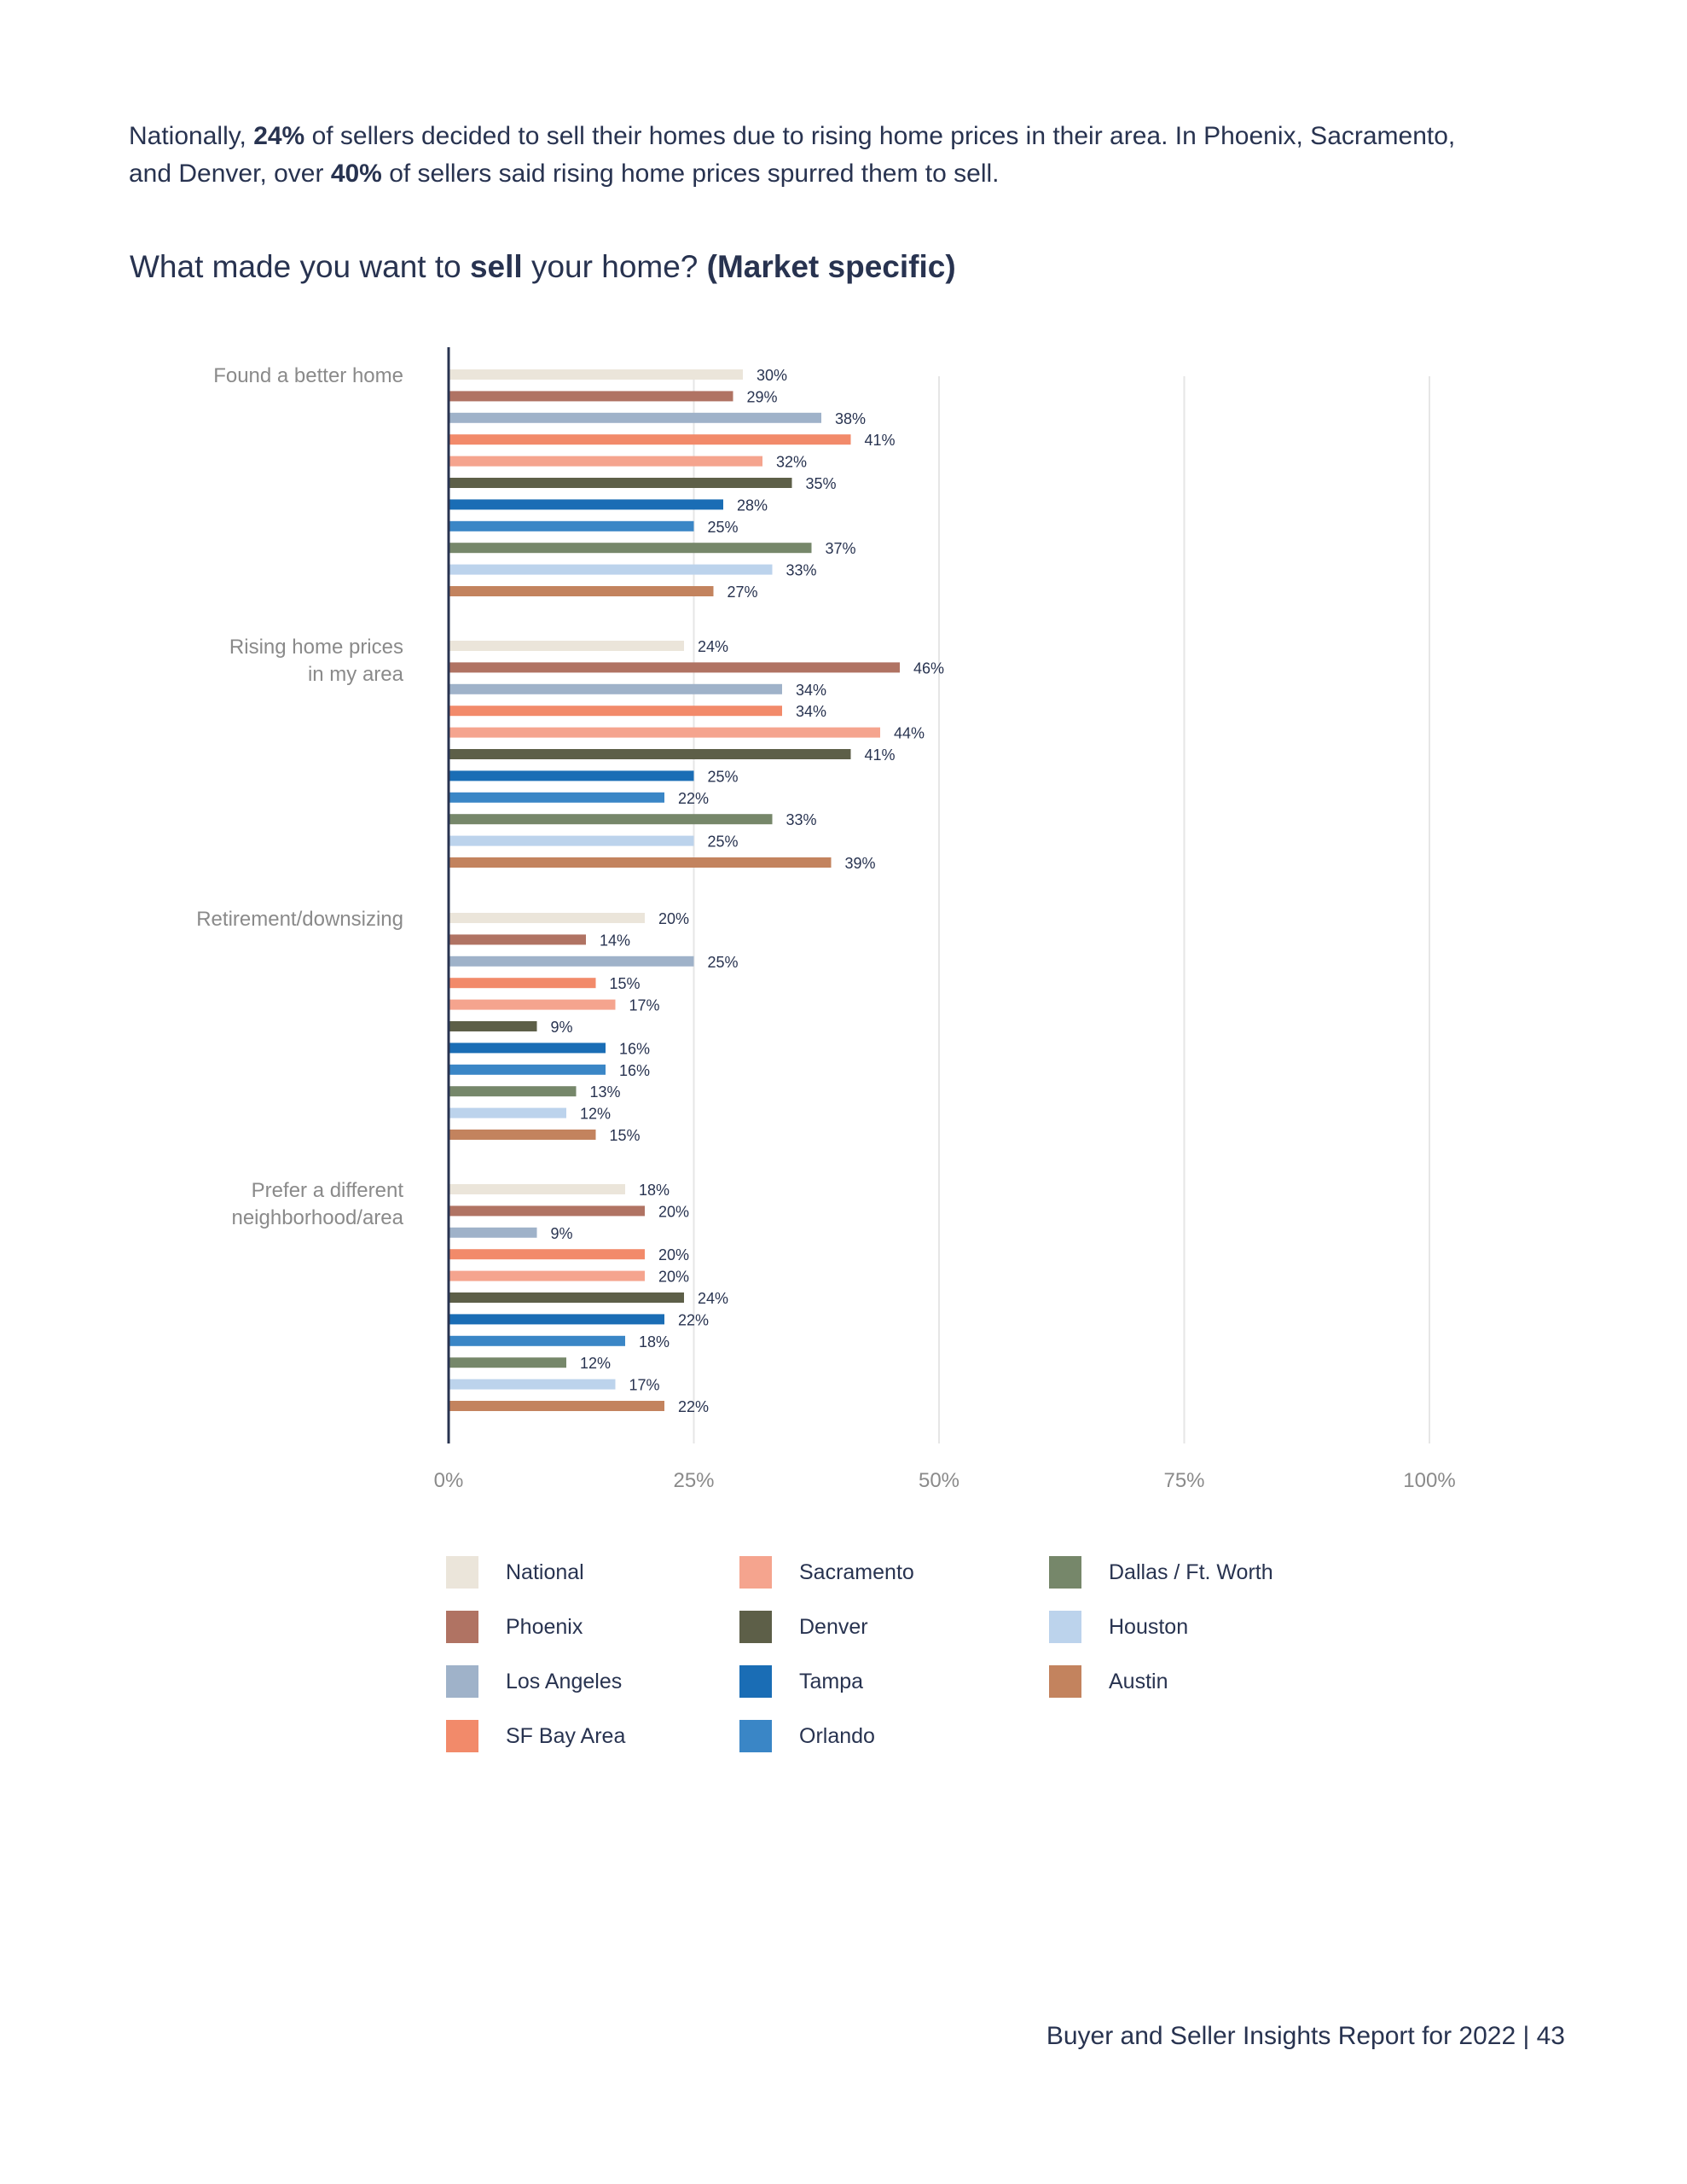 The height and width of the screenshot is (2184, 1687). Describe the element at coordinates (910, 733) in the screenshot. I see `data-label: 44%` at that location.